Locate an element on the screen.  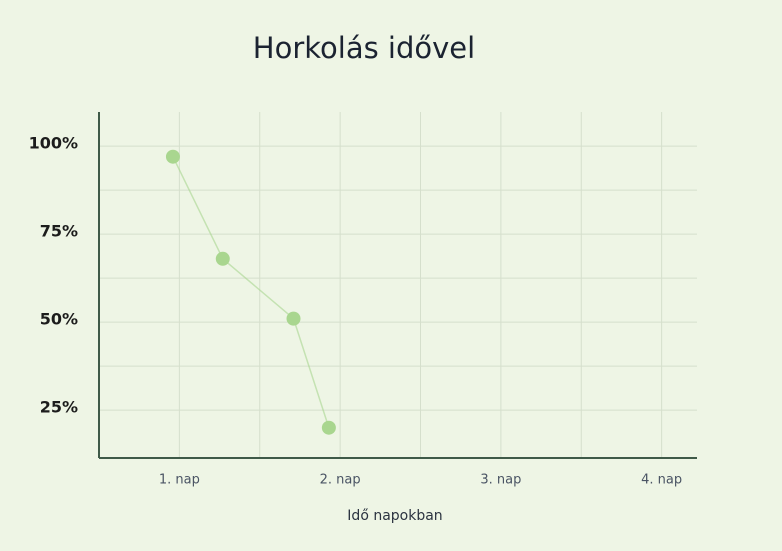
y-tick-label: 75% is located at coordinates (59, 231).